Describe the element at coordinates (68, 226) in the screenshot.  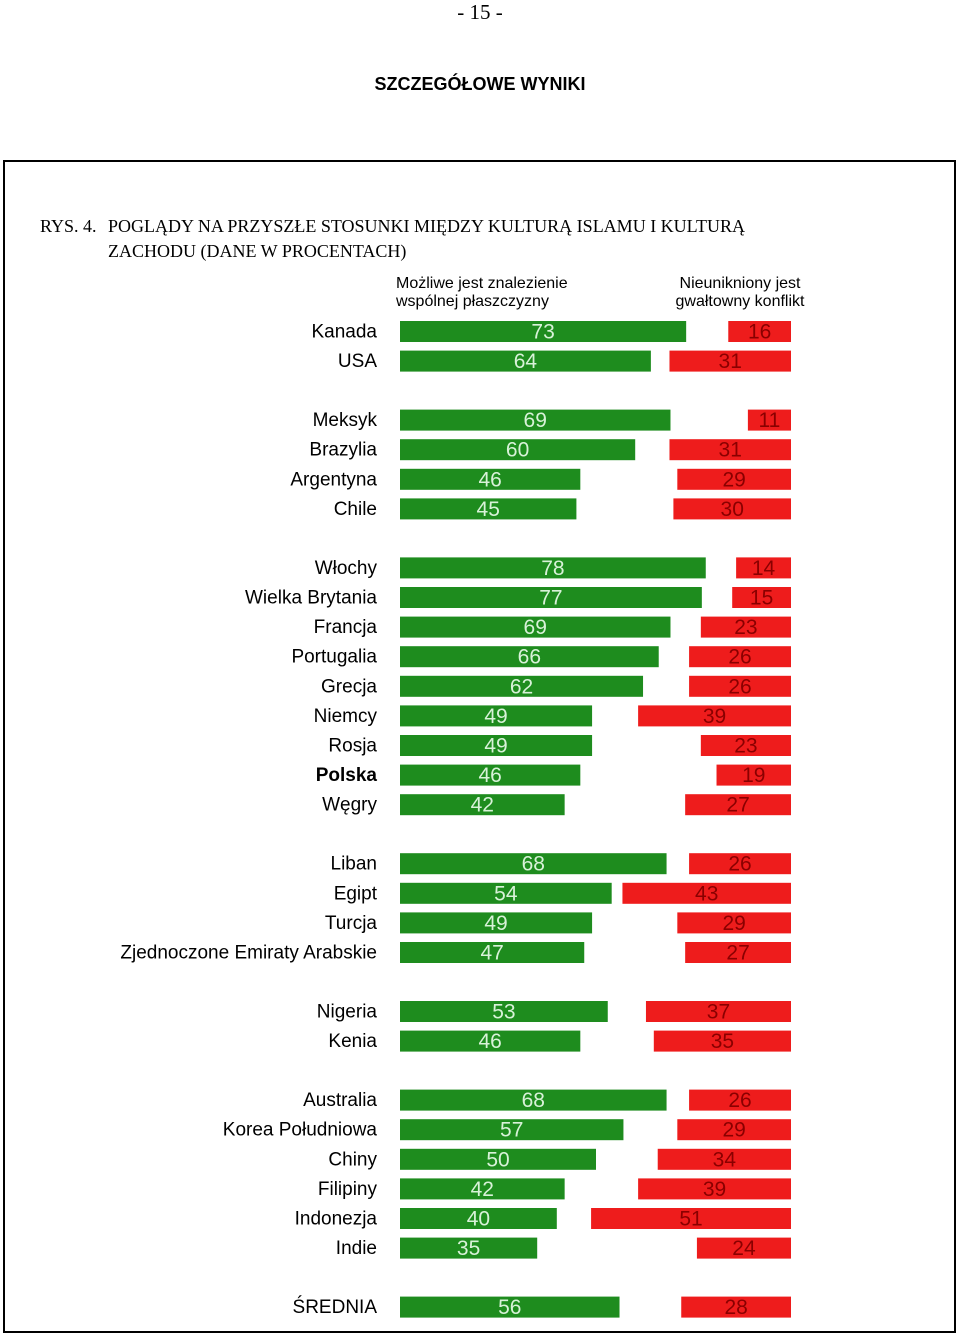
I see `figure-number: RYS. 4.` at that location.